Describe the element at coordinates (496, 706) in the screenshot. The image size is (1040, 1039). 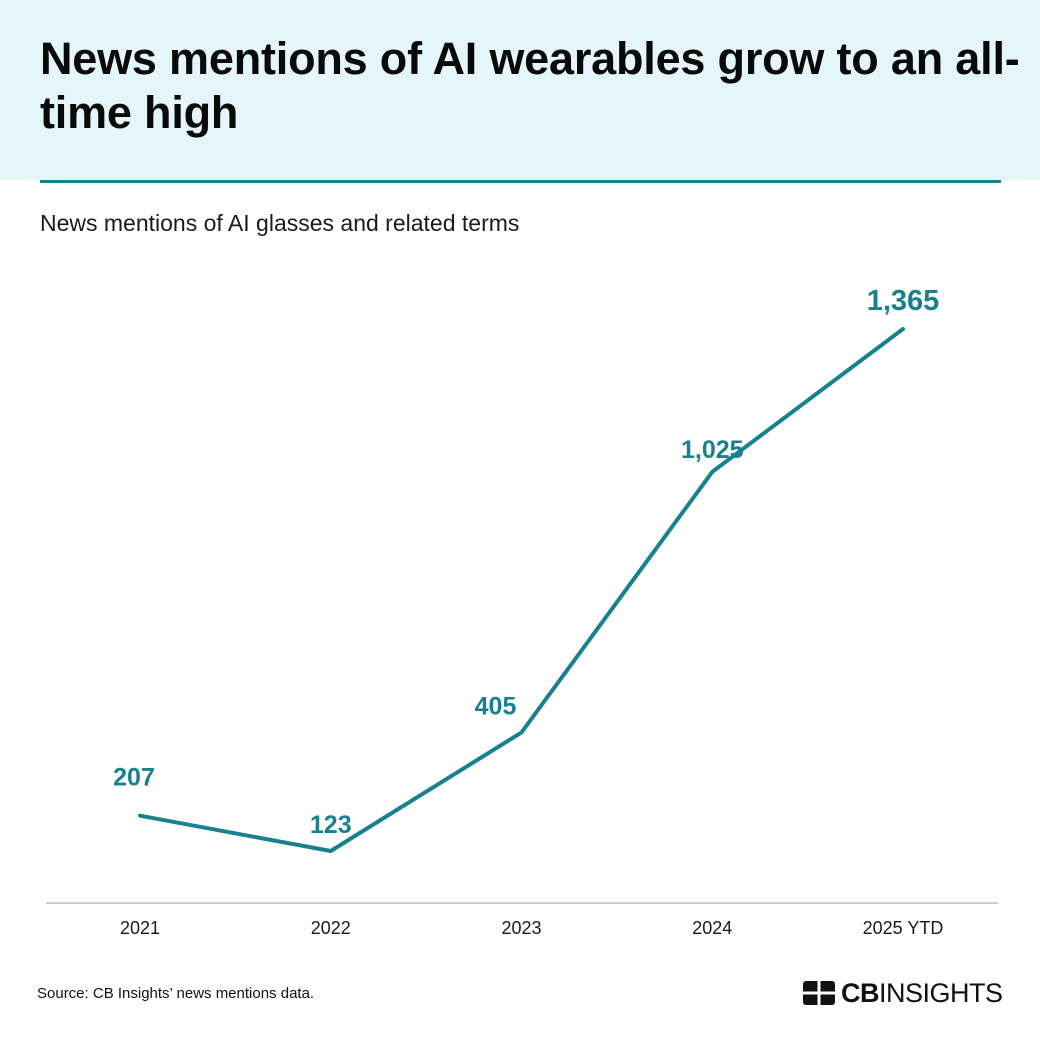
I see `data-label: 405` at that location.